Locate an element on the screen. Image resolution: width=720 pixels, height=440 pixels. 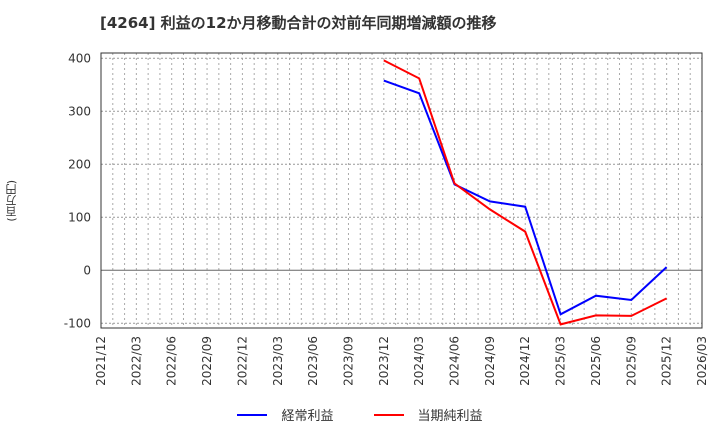
legend-label: 経常利益 is located at coordinates (307, 416).